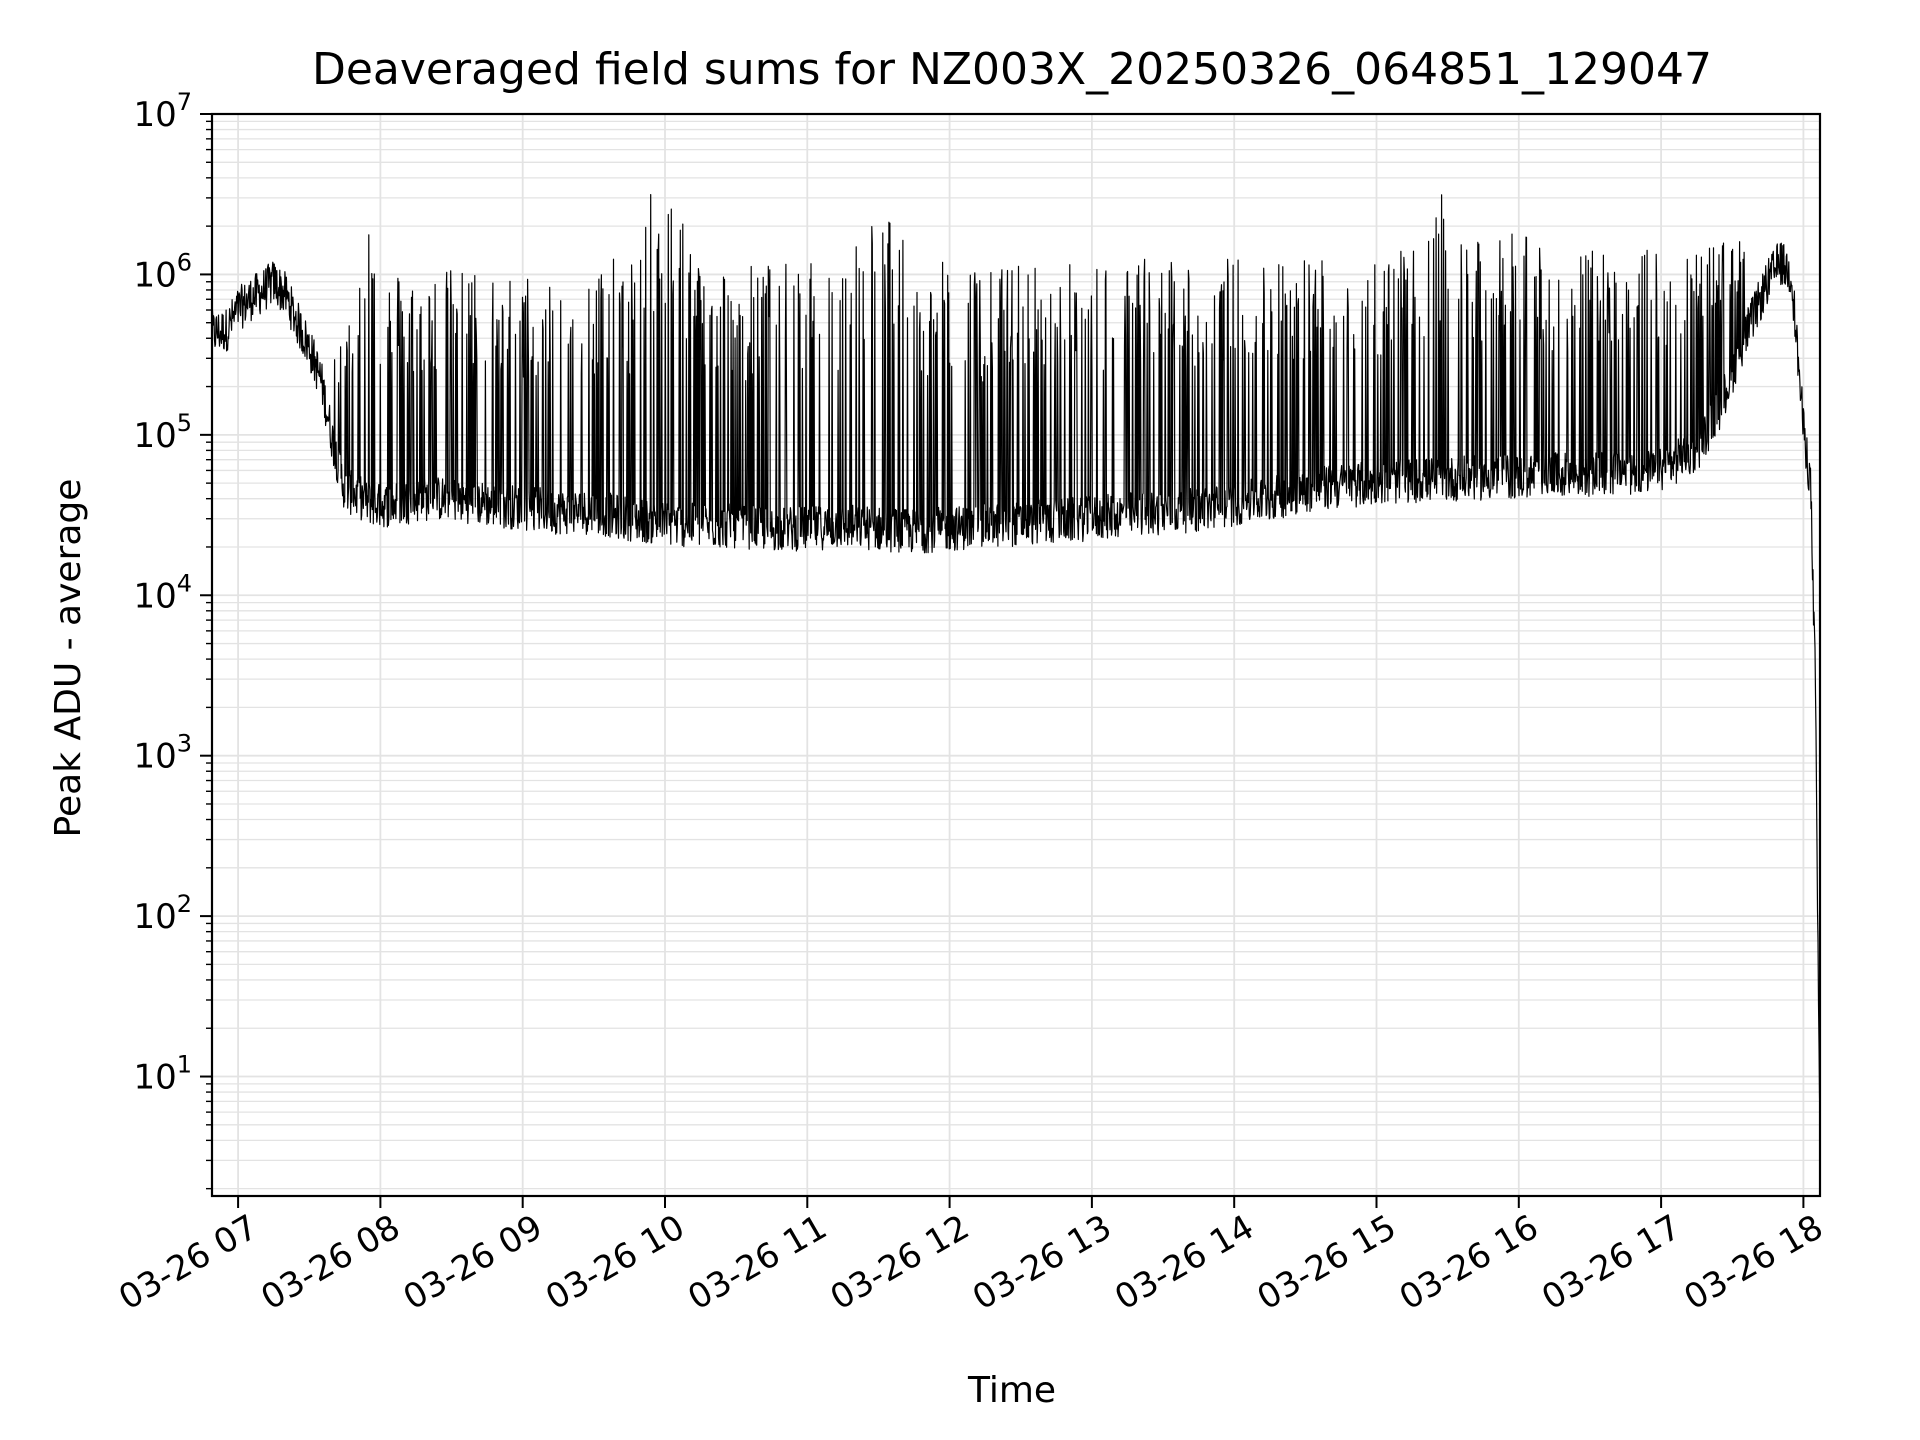  Describe the element at coordinates (162, 913) in the screenshot. I see `y-tick-label: 10²` at that location.